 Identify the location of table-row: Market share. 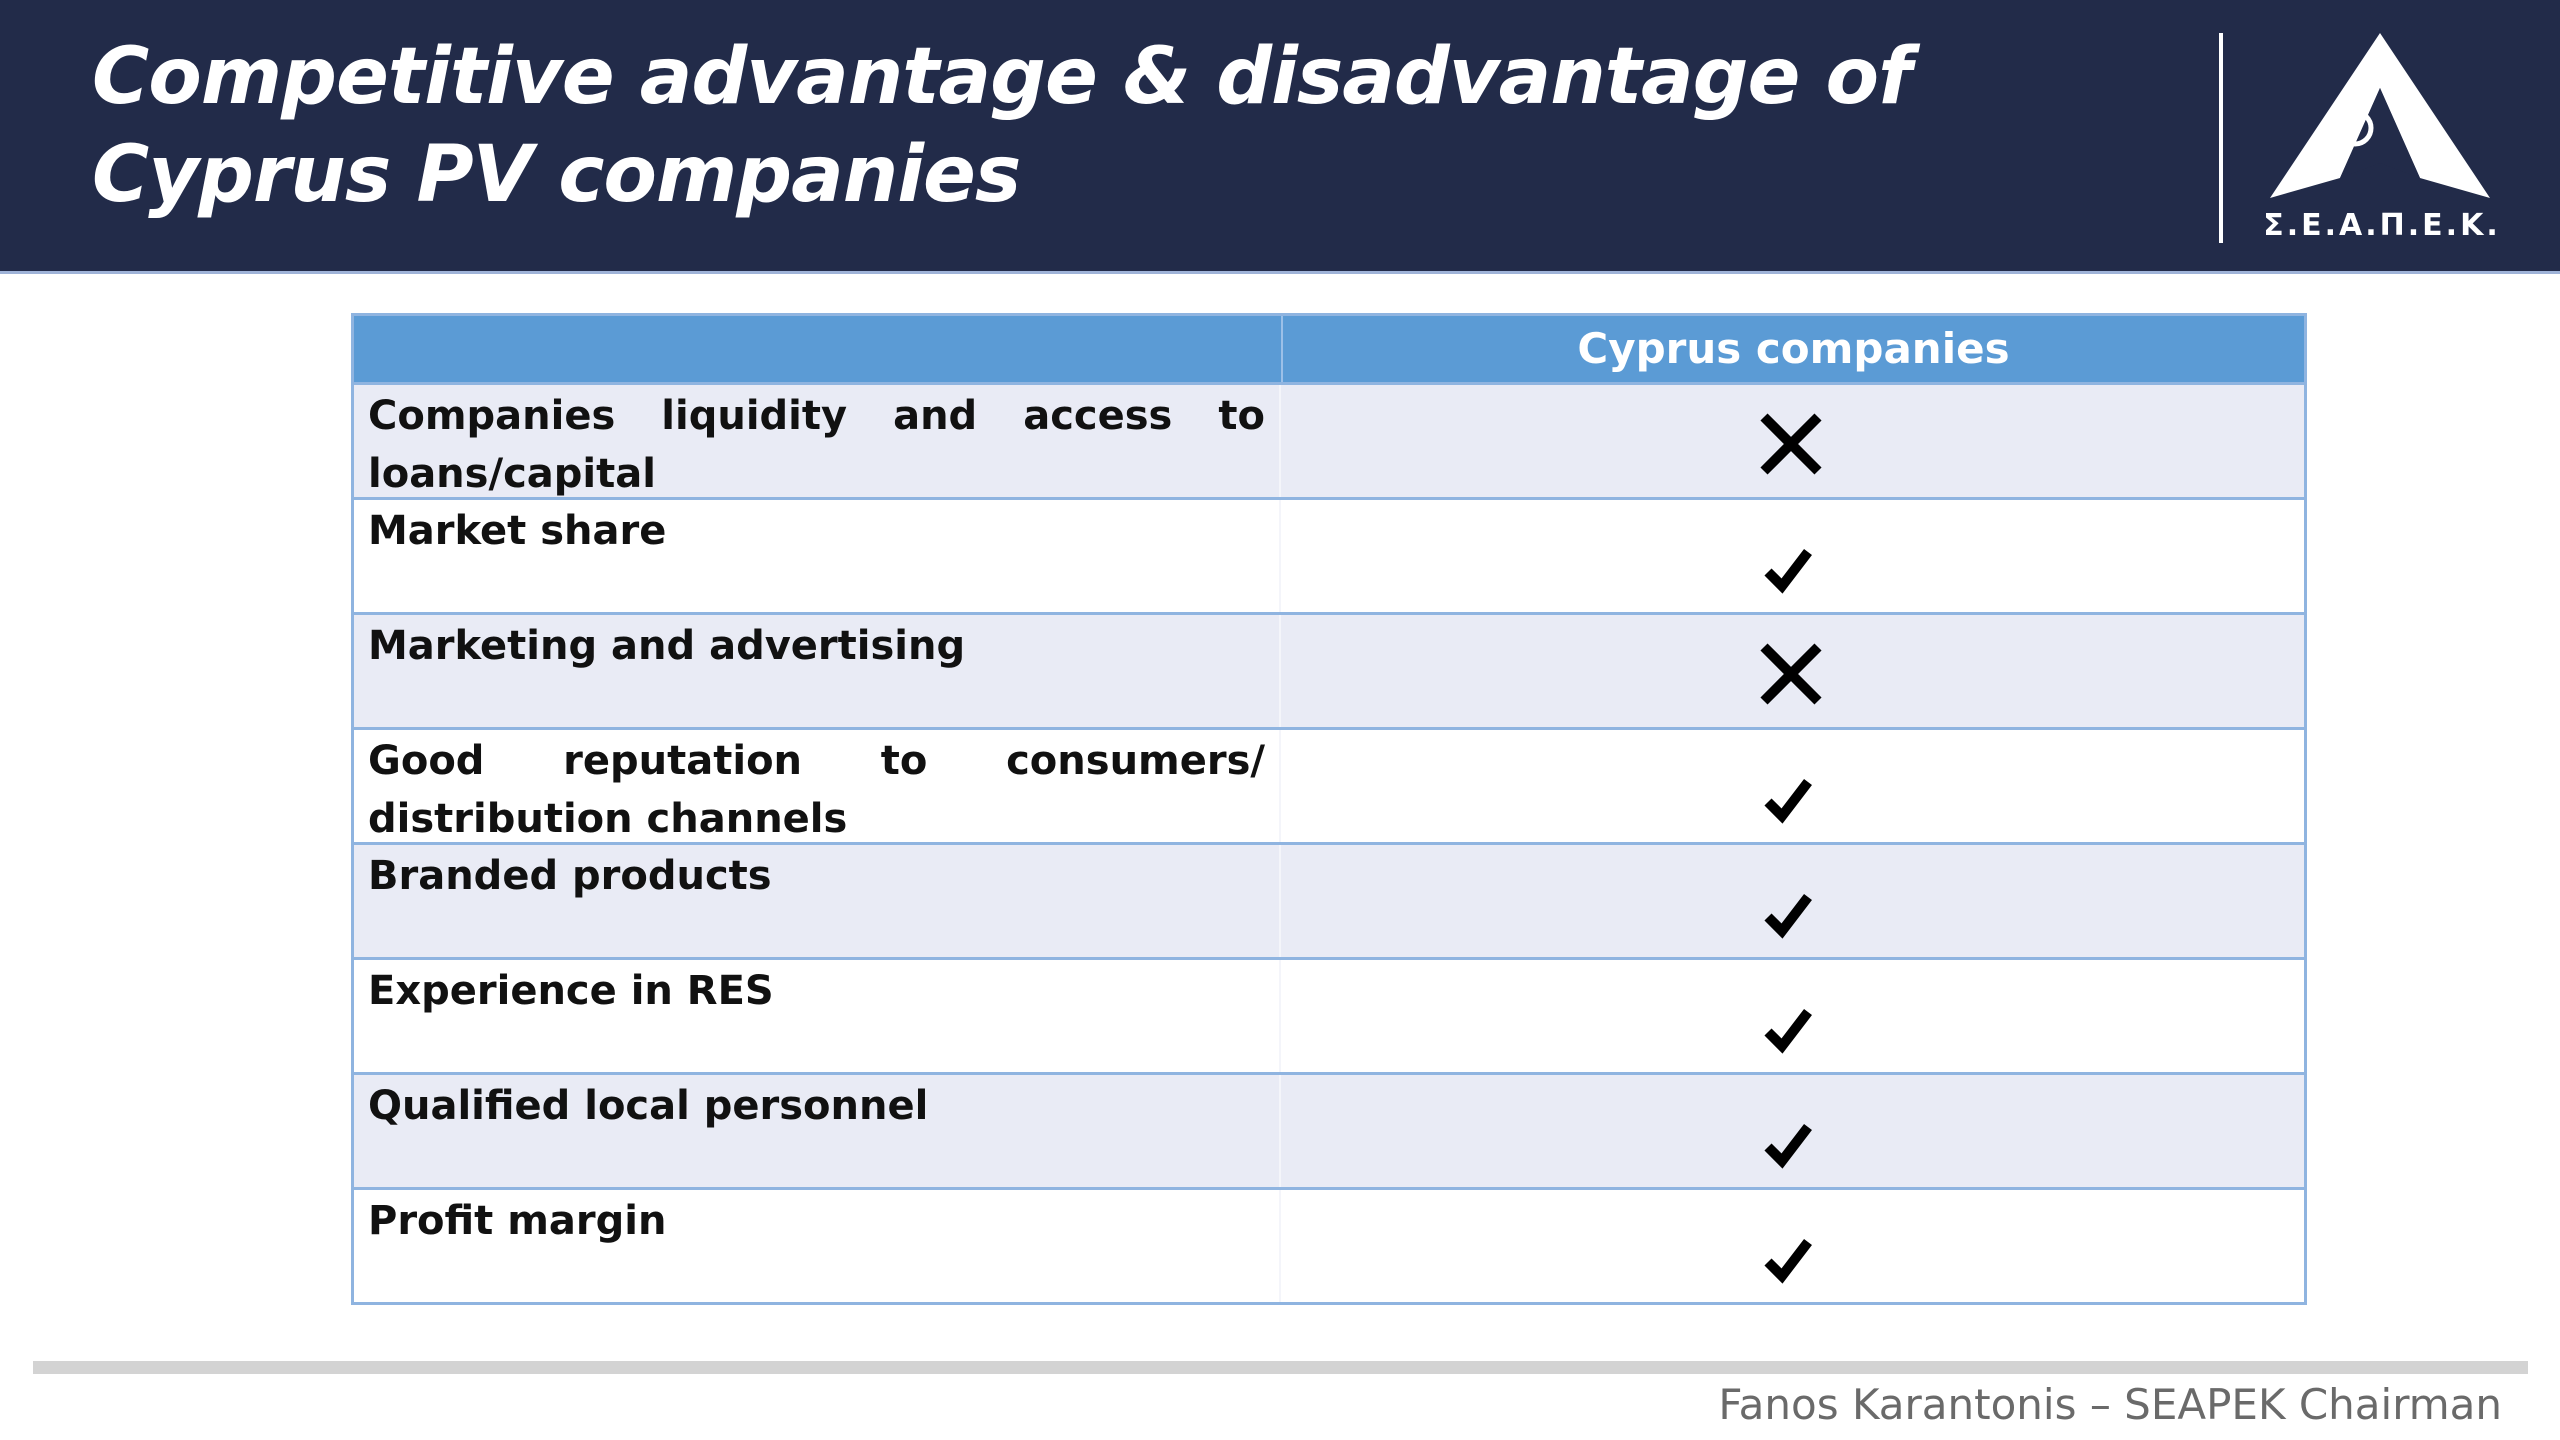
(1329, 554).